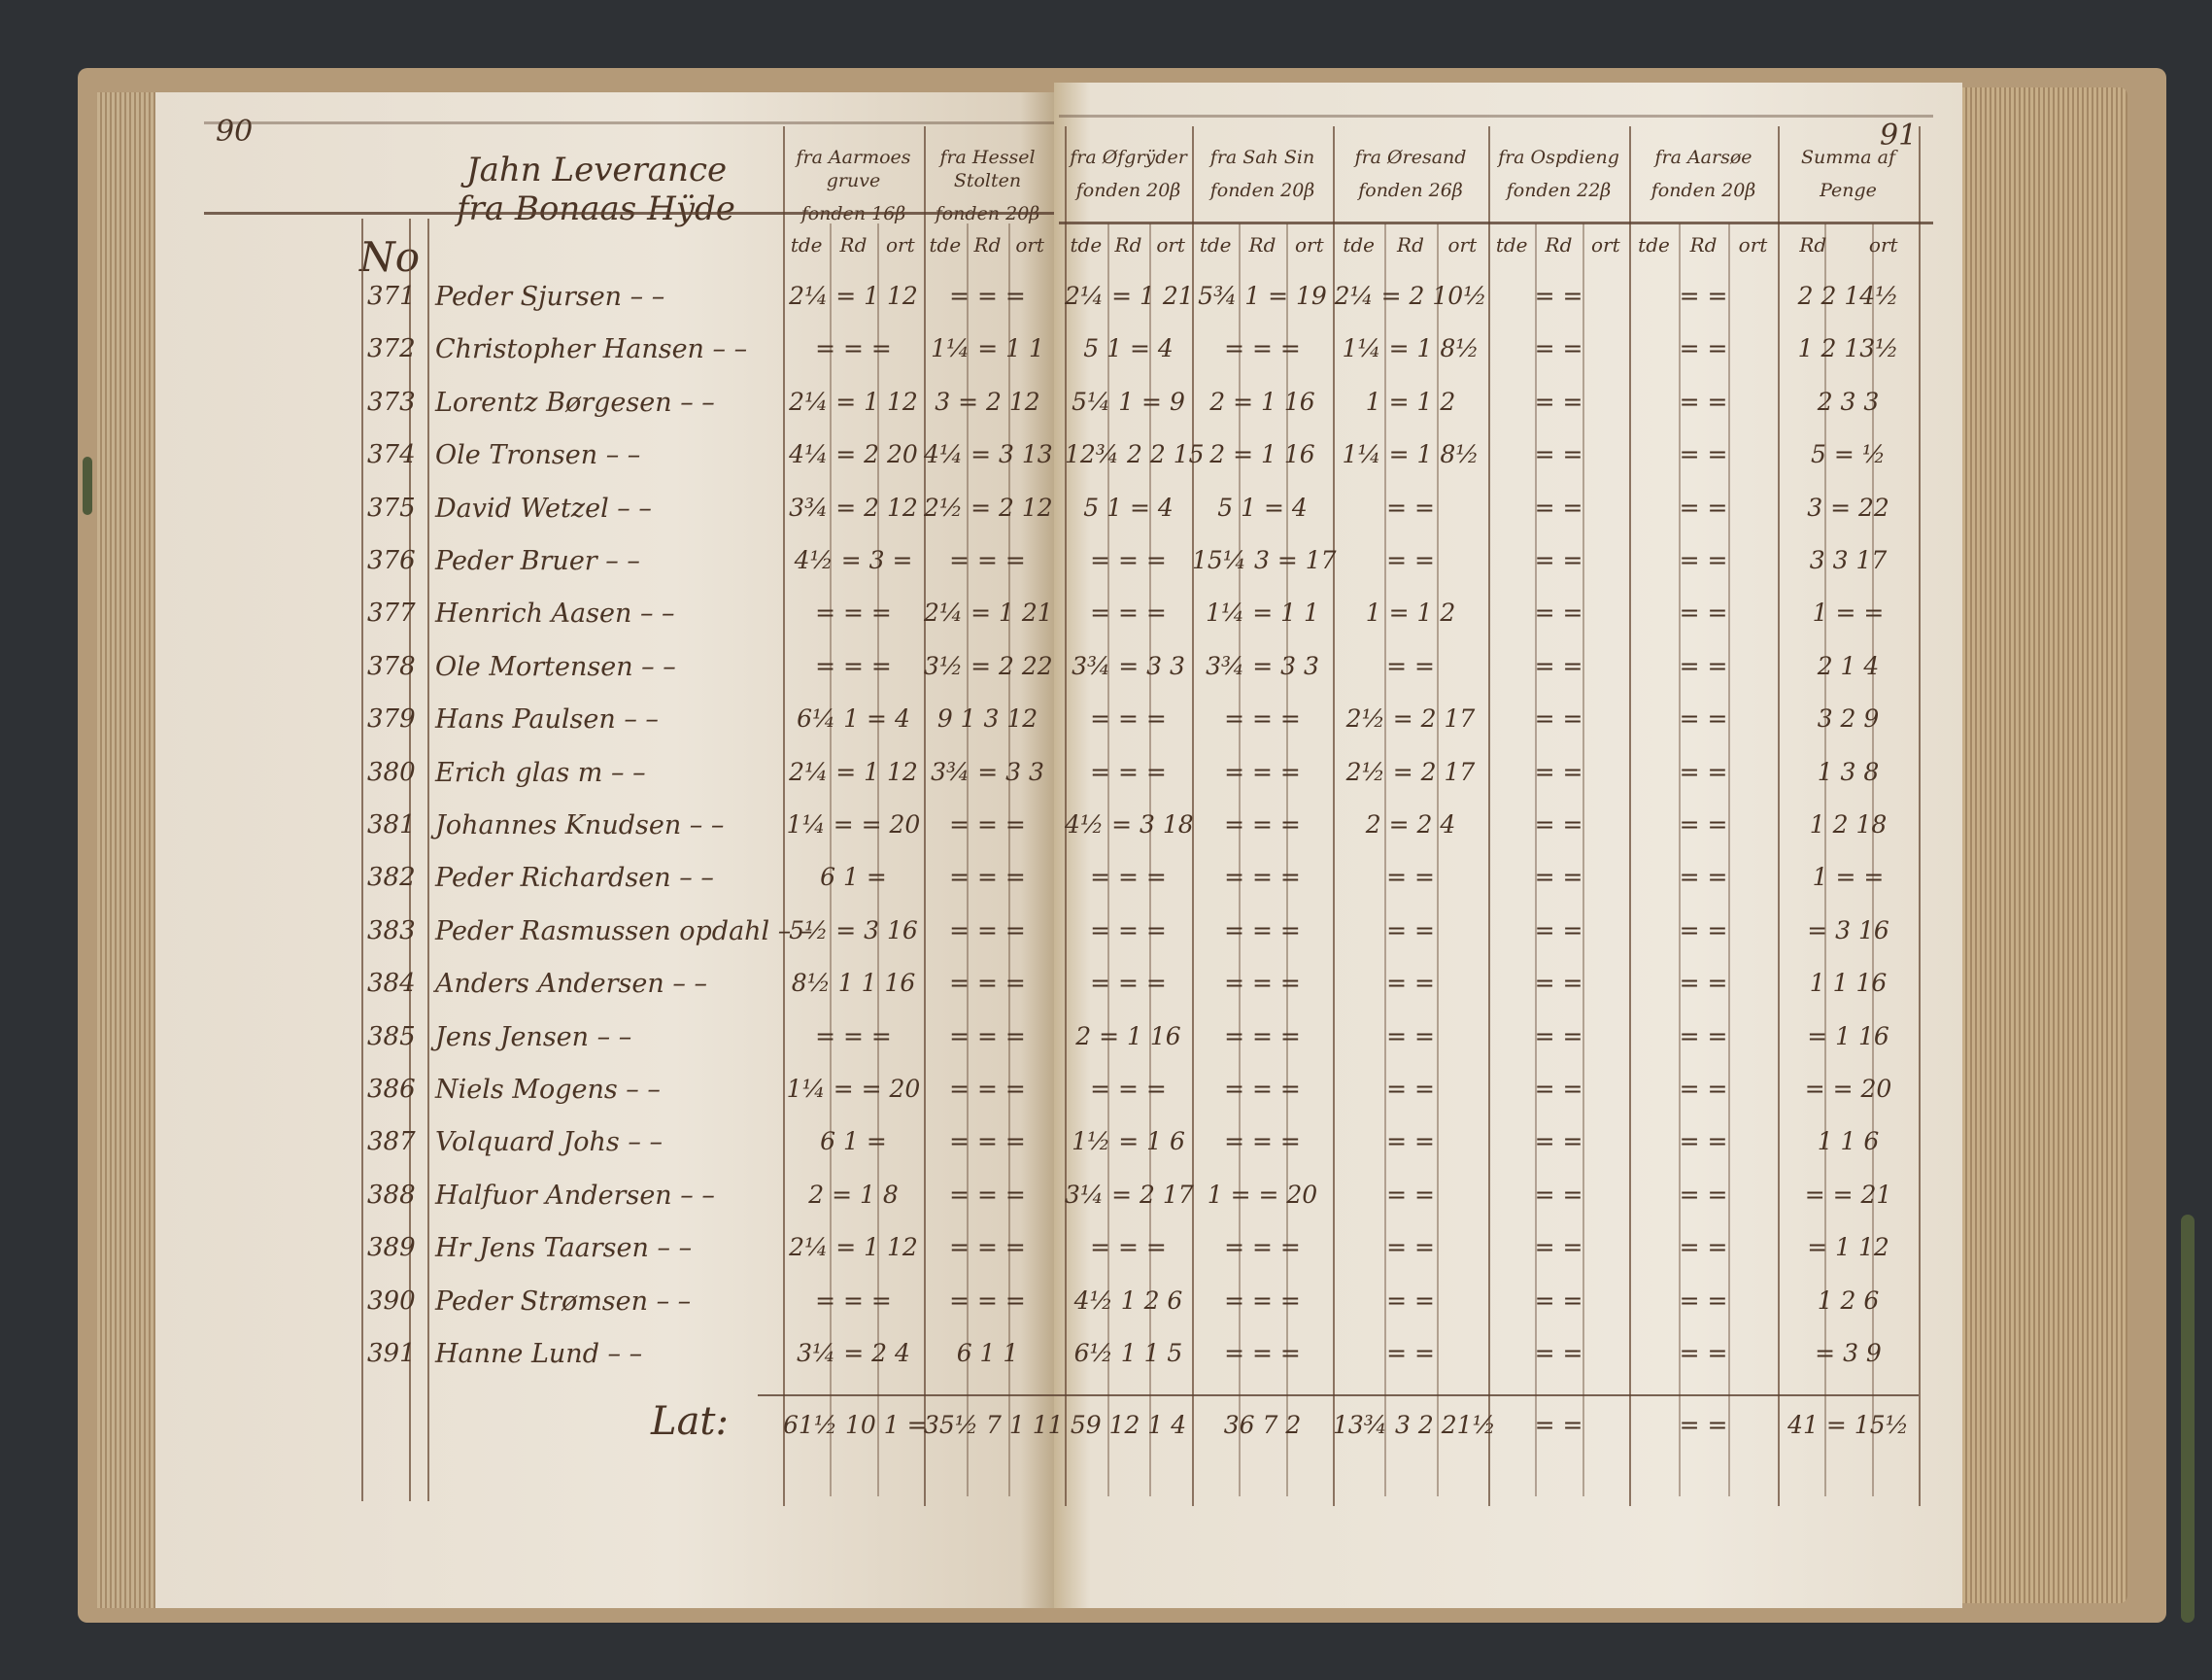  I want to click on ruling-line, so click(410, 860).